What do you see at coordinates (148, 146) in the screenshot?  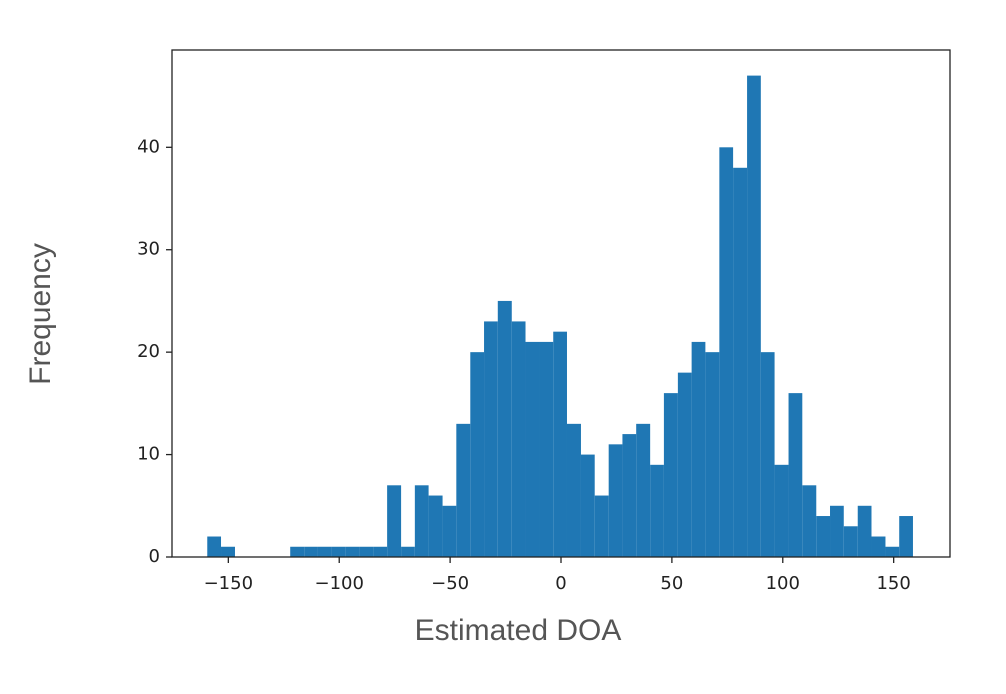 I see `y-tick-label: 40` at bounding box center [148, 146].